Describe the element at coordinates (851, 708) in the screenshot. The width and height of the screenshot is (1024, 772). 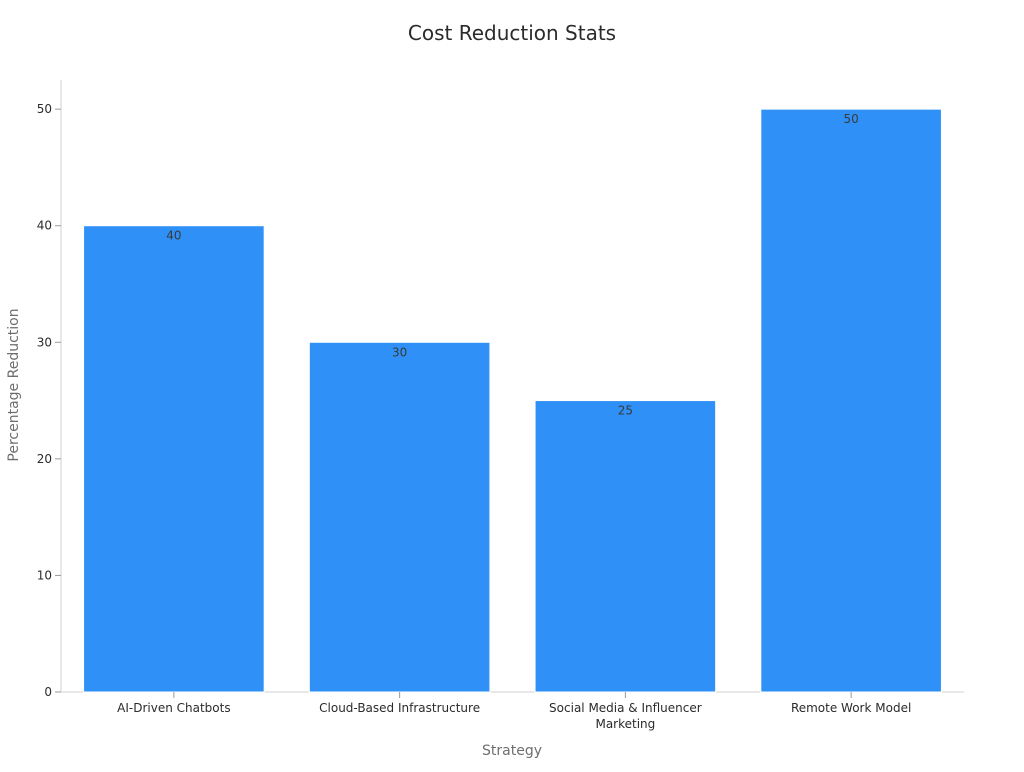
I see `x-tick-label: Remote Work Model` at that location.